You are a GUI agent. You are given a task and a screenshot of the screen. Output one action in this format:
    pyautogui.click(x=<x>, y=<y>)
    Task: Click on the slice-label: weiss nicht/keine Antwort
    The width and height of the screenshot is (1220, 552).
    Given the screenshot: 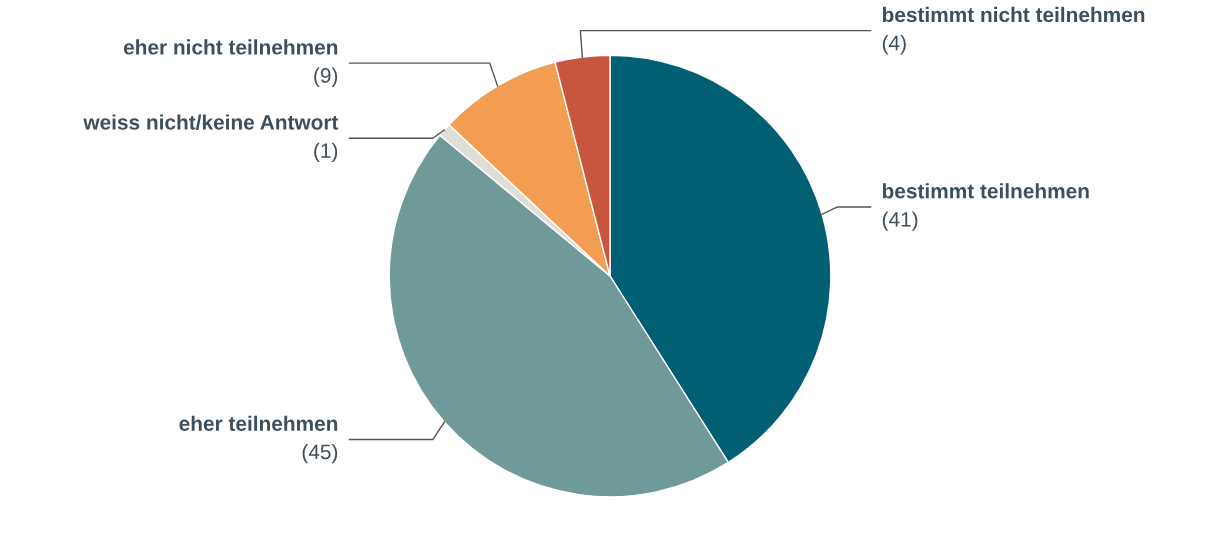 What is the action you would take?
    pyautogui.click(x=211, y=122)
    